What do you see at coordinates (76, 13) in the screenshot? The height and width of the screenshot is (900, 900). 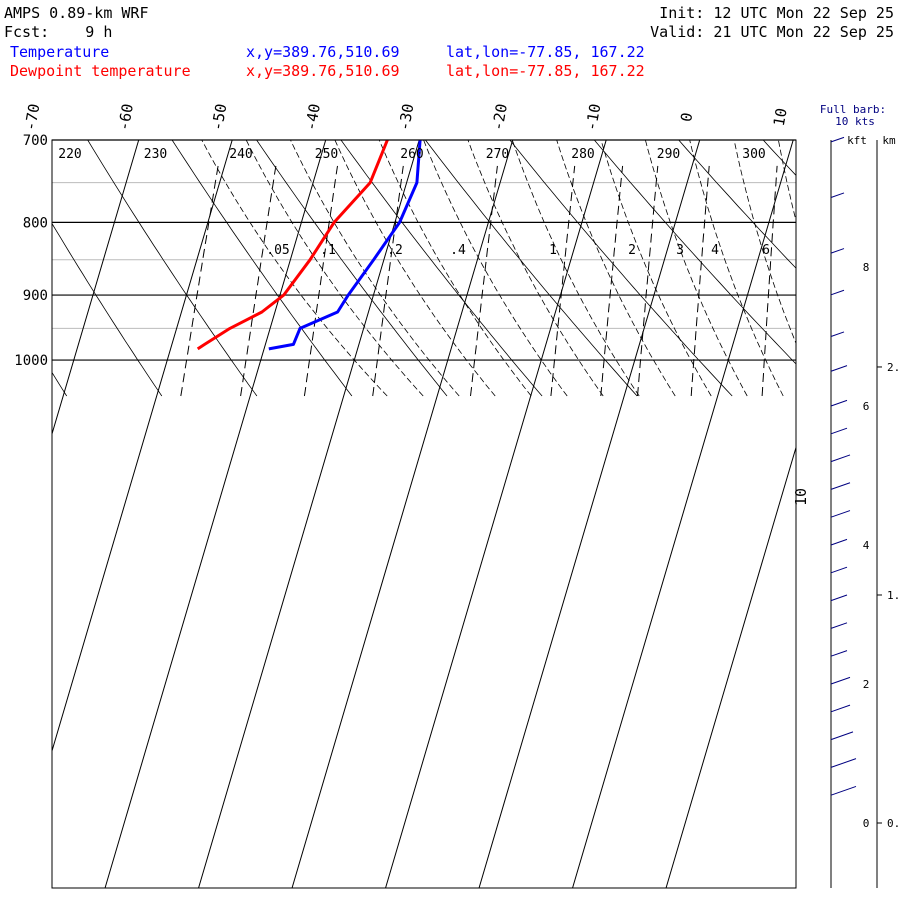 I see `model-title: AMPS 0.89-km WRF` at bounding box center [76, 13].